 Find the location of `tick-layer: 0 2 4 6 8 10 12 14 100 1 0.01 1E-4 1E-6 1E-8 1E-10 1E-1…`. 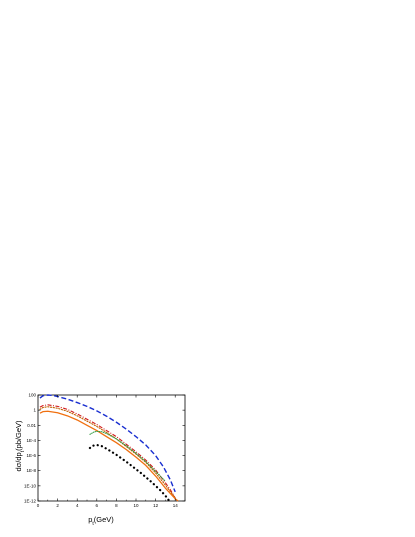

tick-layer: 0 2 4 6 8 10 12 14 100 1 0.01 1E-4 1E-6 1E-8 1E-10 1E-1… is located at coordinates (105, 450).